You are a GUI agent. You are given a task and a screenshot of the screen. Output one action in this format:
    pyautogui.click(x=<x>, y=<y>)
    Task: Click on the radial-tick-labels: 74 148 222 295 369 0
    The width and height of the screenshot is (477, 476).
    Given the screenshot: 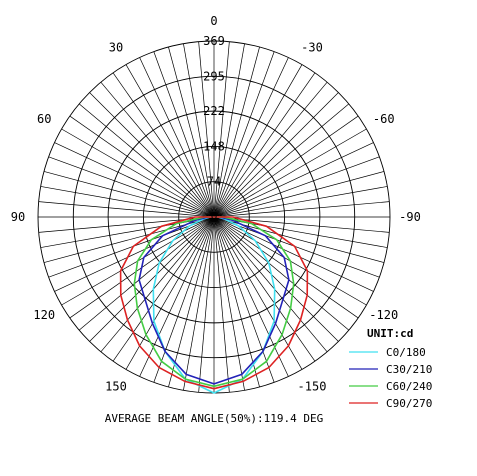 What is the action you would take?
    pyautogui.click(x=214, y=128)
    